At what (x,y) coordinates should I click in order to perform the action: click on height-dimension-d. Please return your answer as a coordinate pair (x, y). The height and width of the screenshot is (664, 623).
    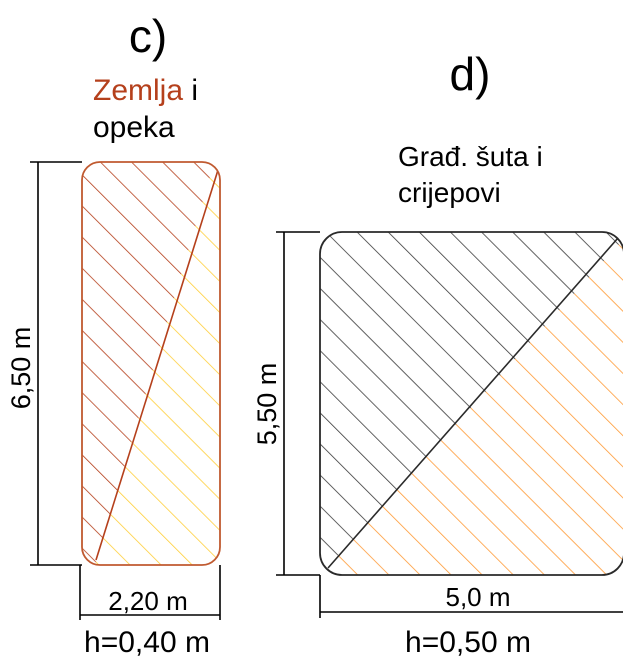
    Looking at the image, I should click on (298, 403).